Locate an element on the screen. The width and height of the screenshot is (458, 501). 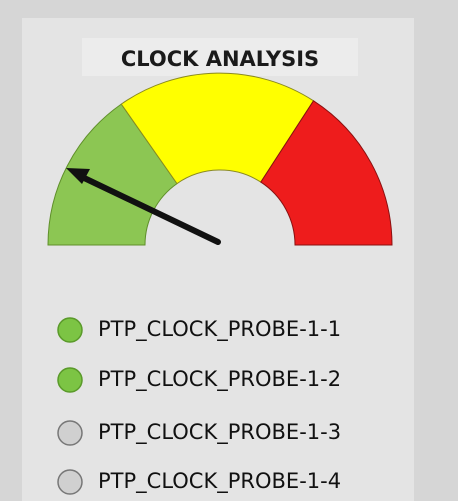
widget-title: CLOCK ANALYSIS is located at coordinates (220, 59).